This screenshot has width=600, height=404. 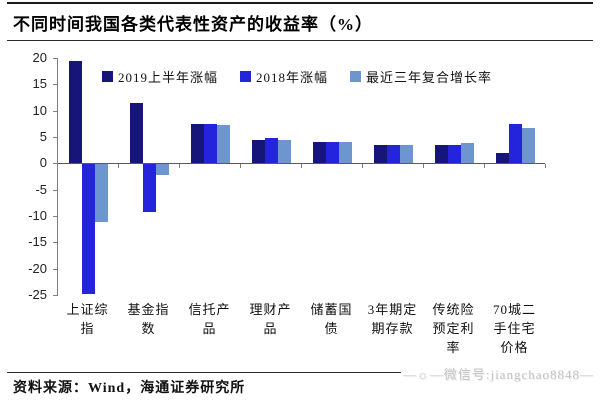 What do you see at coordinates (27, 176) in the screenshot?
I see `y-axis: 20 15 10 5 0 -5 -10 -15 -20 -25` at bounding box center [27, 176].